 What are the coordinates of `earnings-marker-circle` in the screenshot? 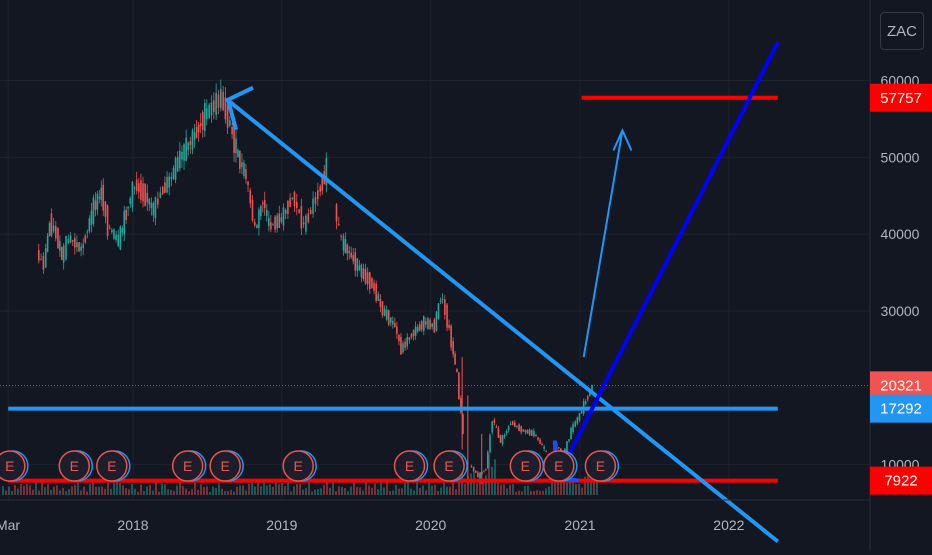 It's located at (112, 466).